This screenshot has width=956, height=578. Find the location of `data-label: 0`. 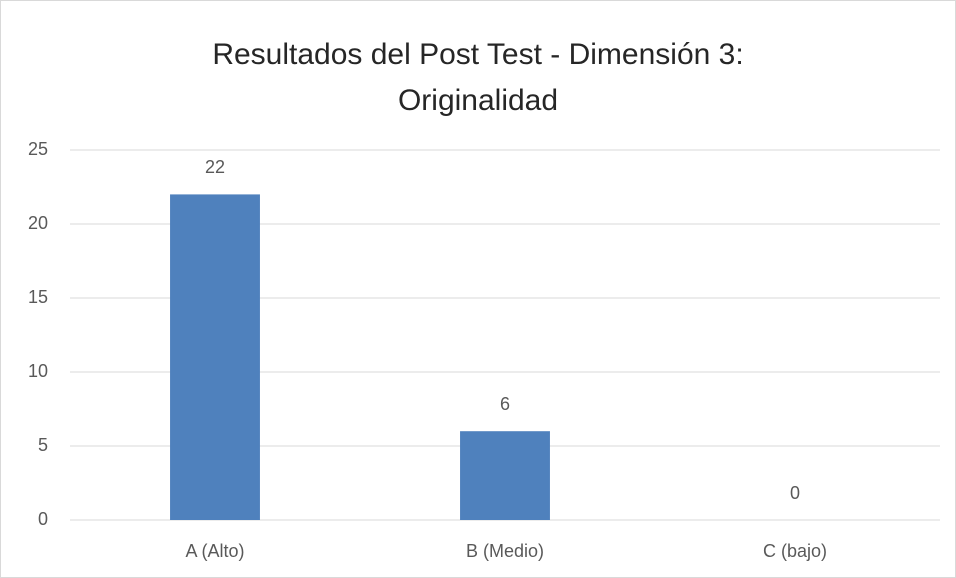

data-label: 0 is located at coordinates (795, 493).